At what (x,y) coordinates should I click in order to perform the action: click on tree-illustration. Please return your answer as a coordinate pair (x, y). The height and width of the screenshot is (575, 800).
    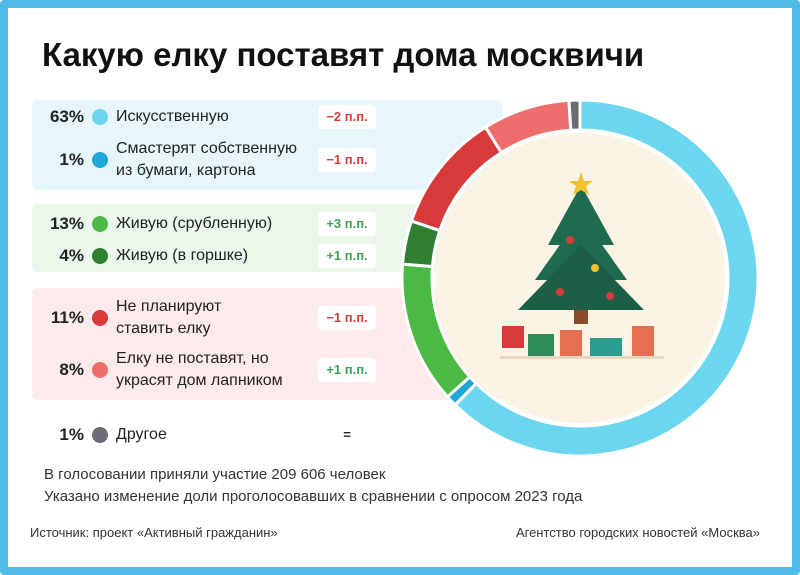
    Looking at the image, I should click on (582, 265).